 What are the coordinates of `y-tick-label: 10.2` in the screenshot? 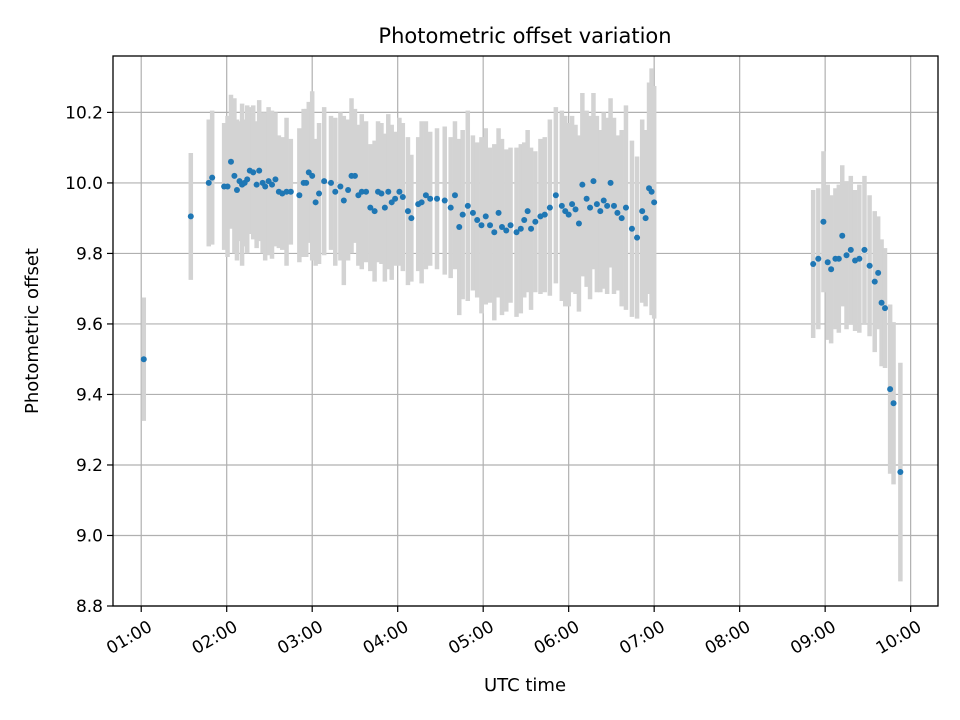 It's located at (84, 113).